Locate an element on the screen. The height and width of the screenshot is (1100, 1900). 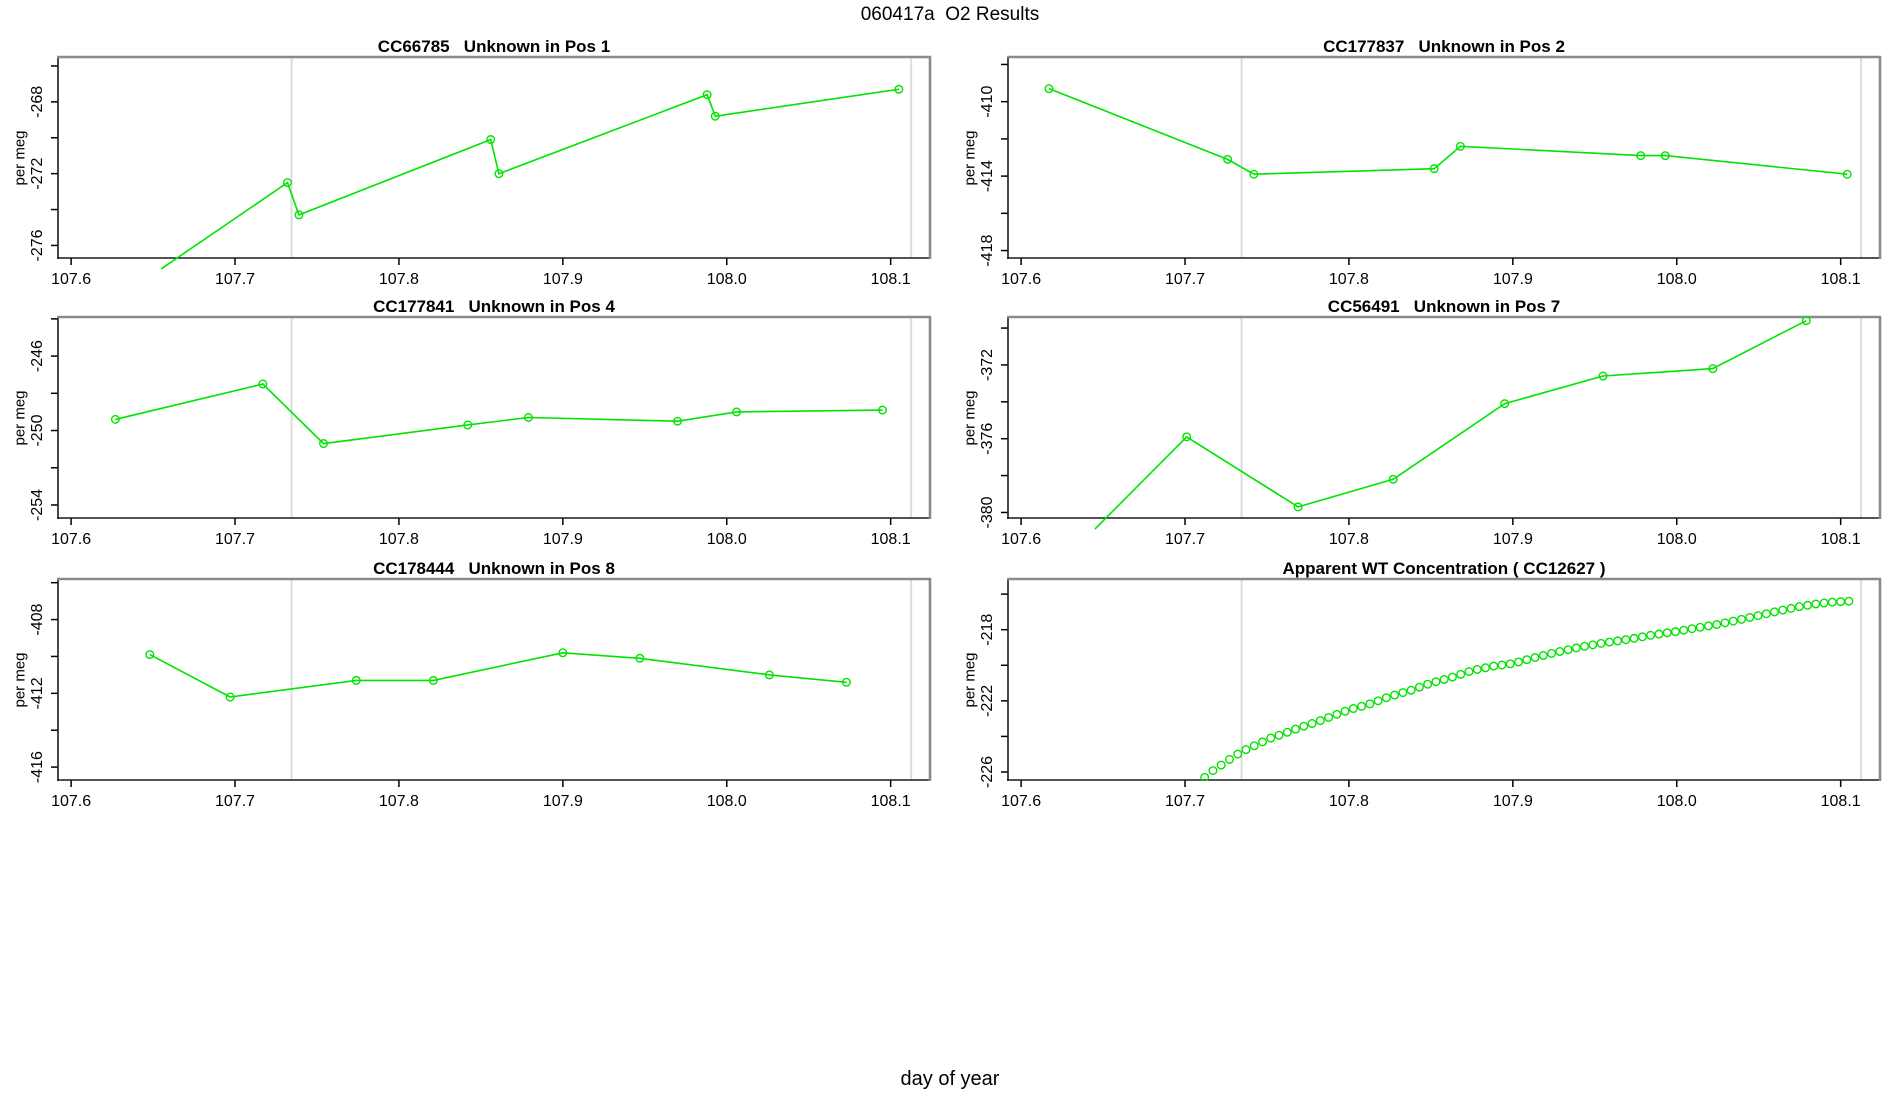
y-tick-label: -376 is located at coordinates (987, 439).